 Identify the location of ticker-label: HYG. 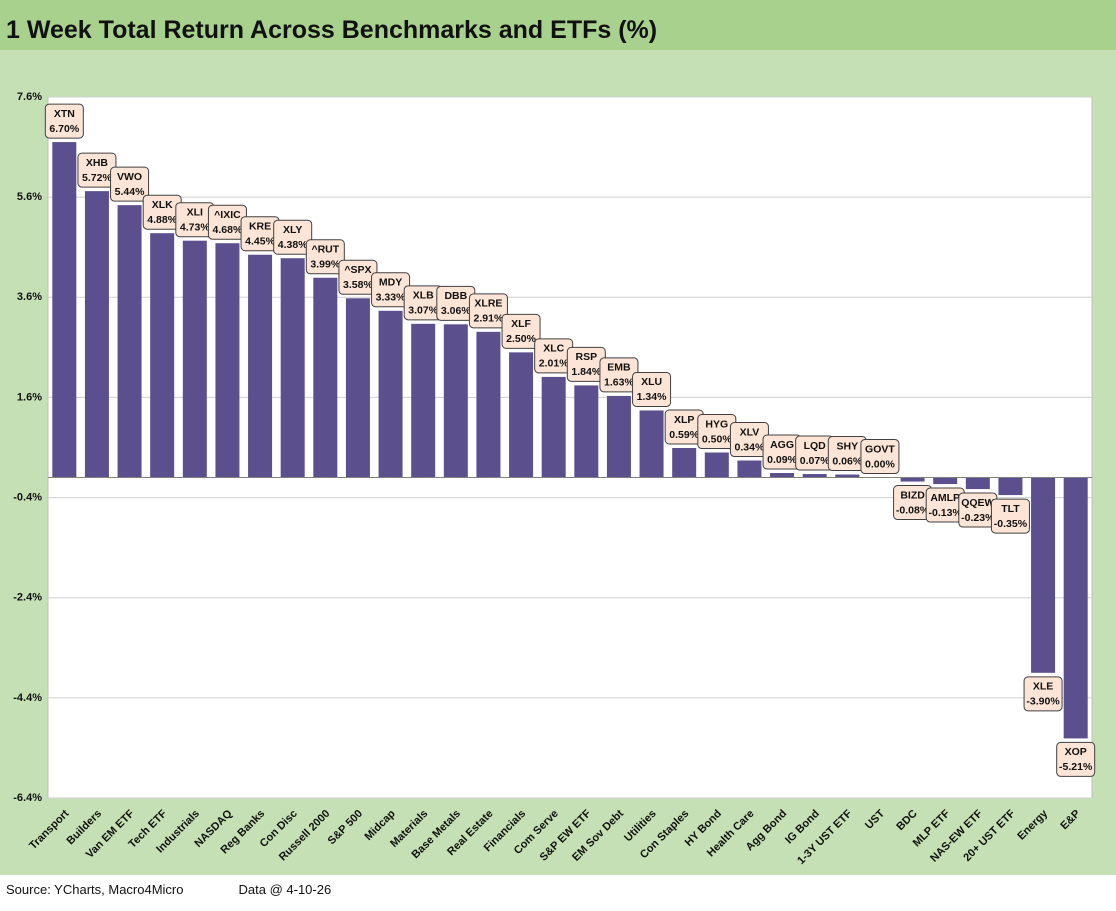
(716, 424).